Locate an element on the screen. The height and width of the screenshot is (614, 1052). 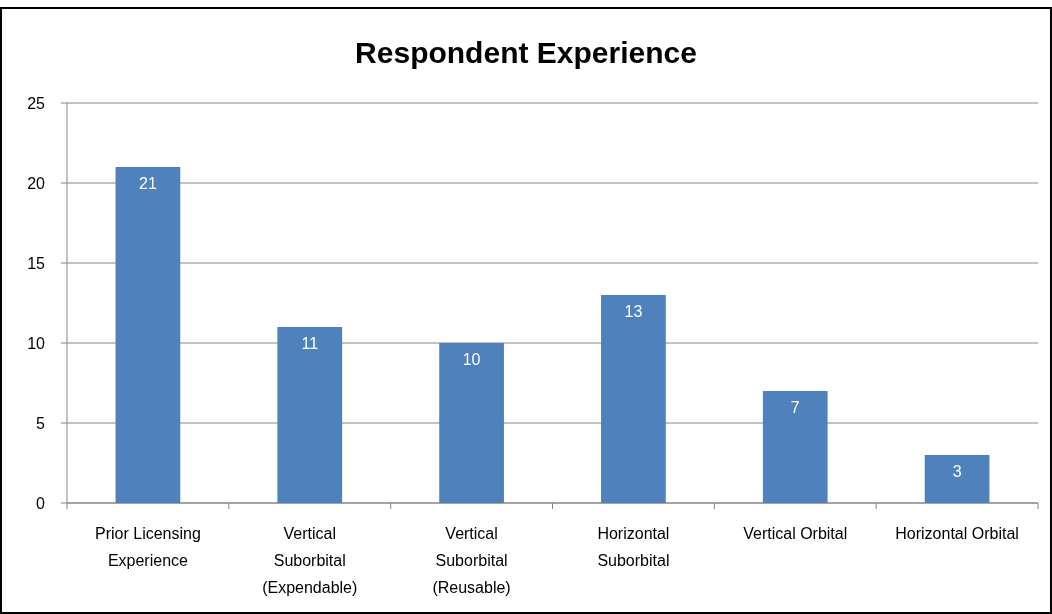
chart-title: Respondent Experience is located at coordinates (526, 52).